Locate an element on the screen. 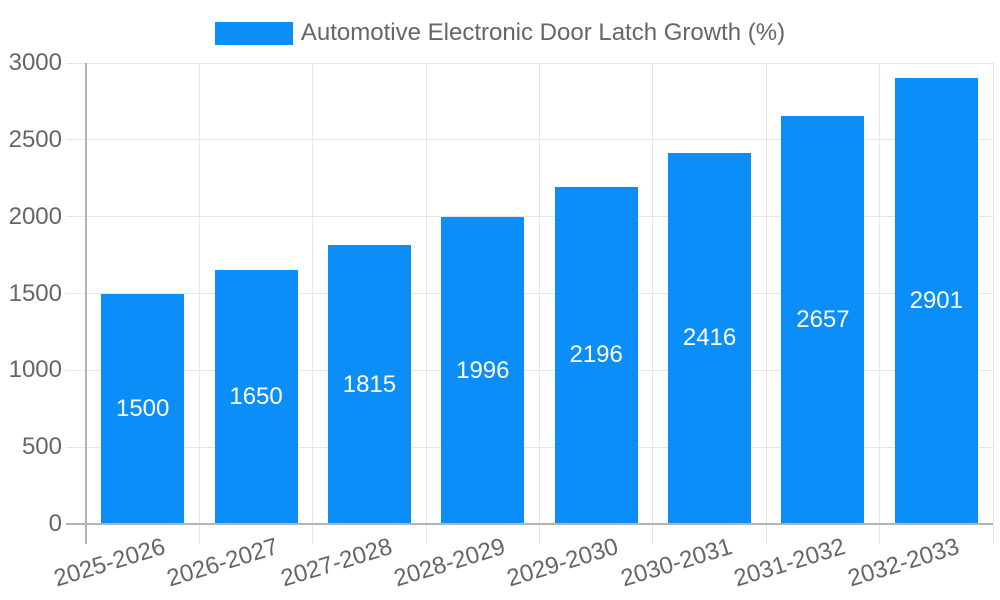 This screenshot has height=600, width=1000. bar-value-label: 2416 is located at coordinates (709, 338).